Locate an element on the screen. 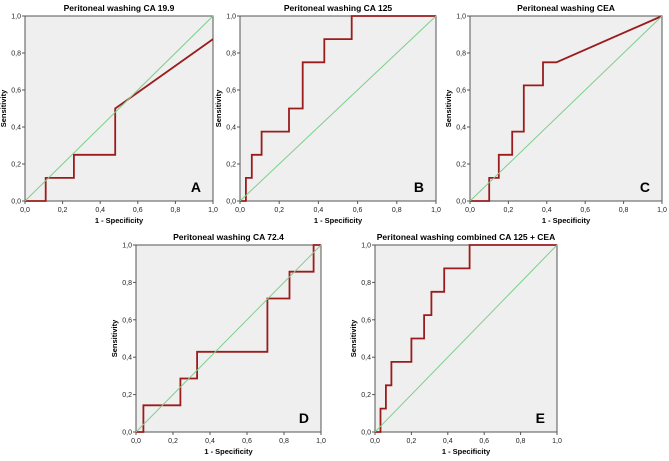 The height and width of the screenshot is (461, 669). chart-title: Peritoneal washing CA 72.4 is located at coordinates (228, 237).